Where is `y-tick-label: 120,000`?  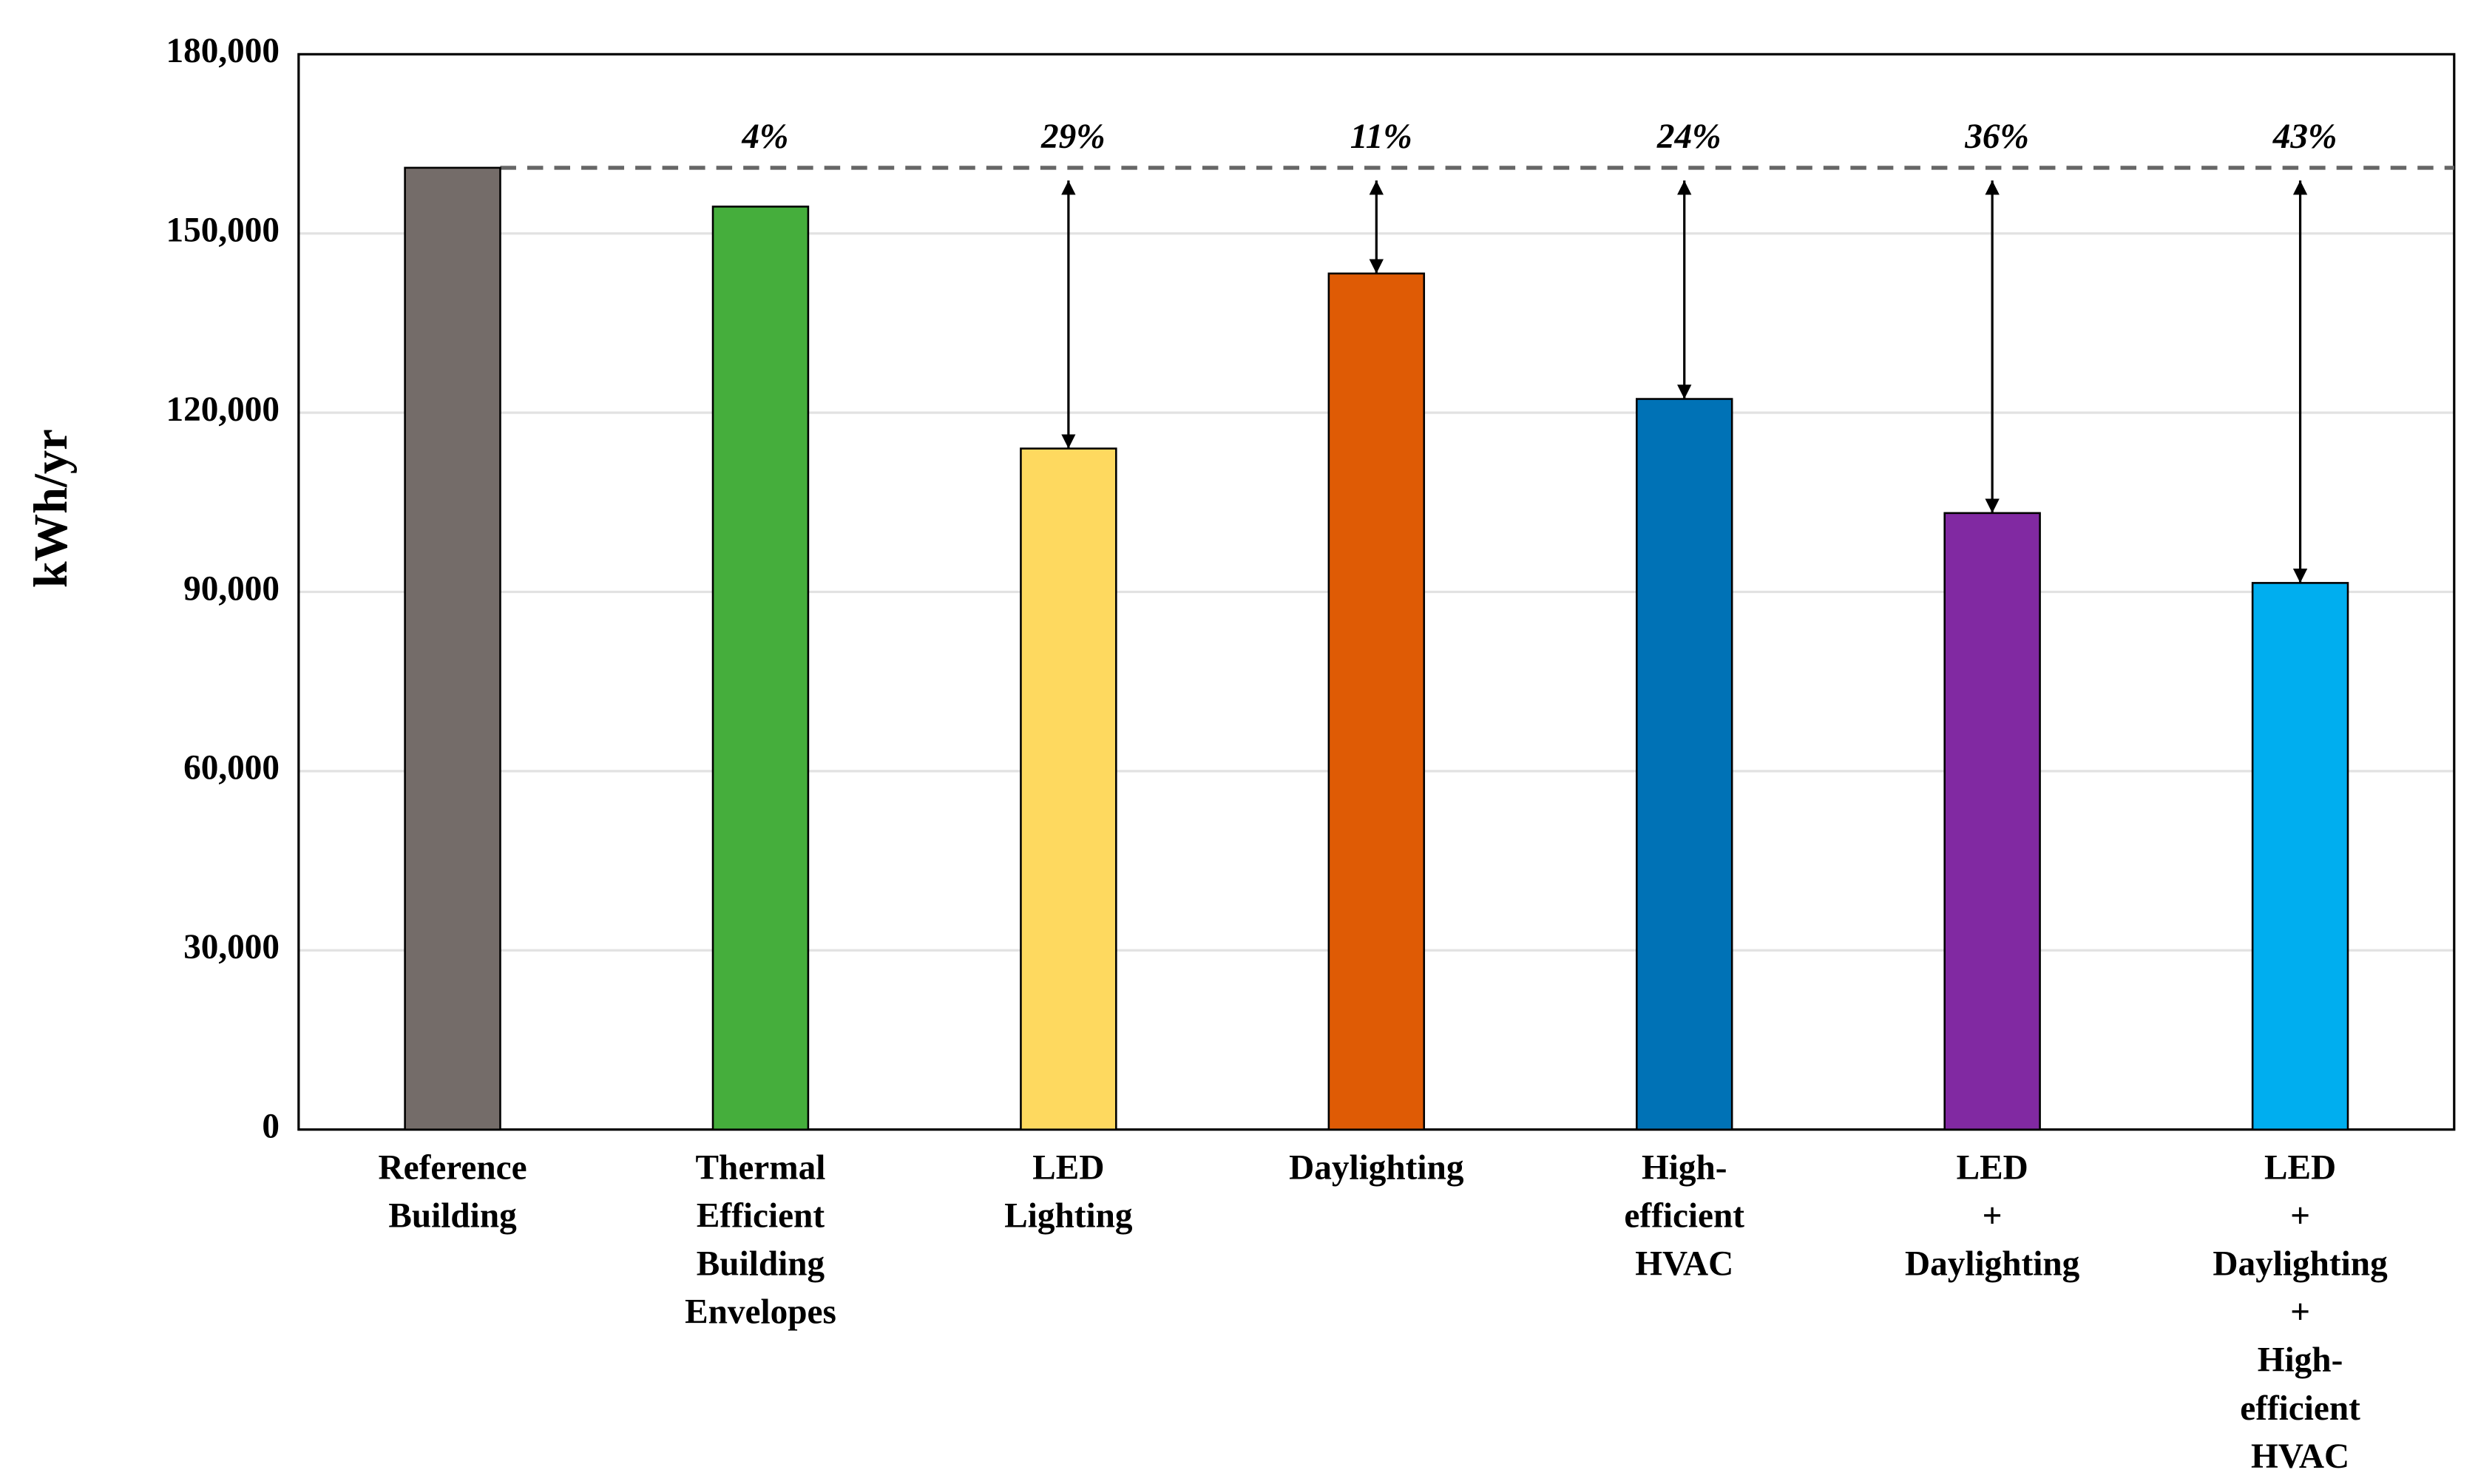 y-tick-label: 120,000 is located at coordinates (223, 409).